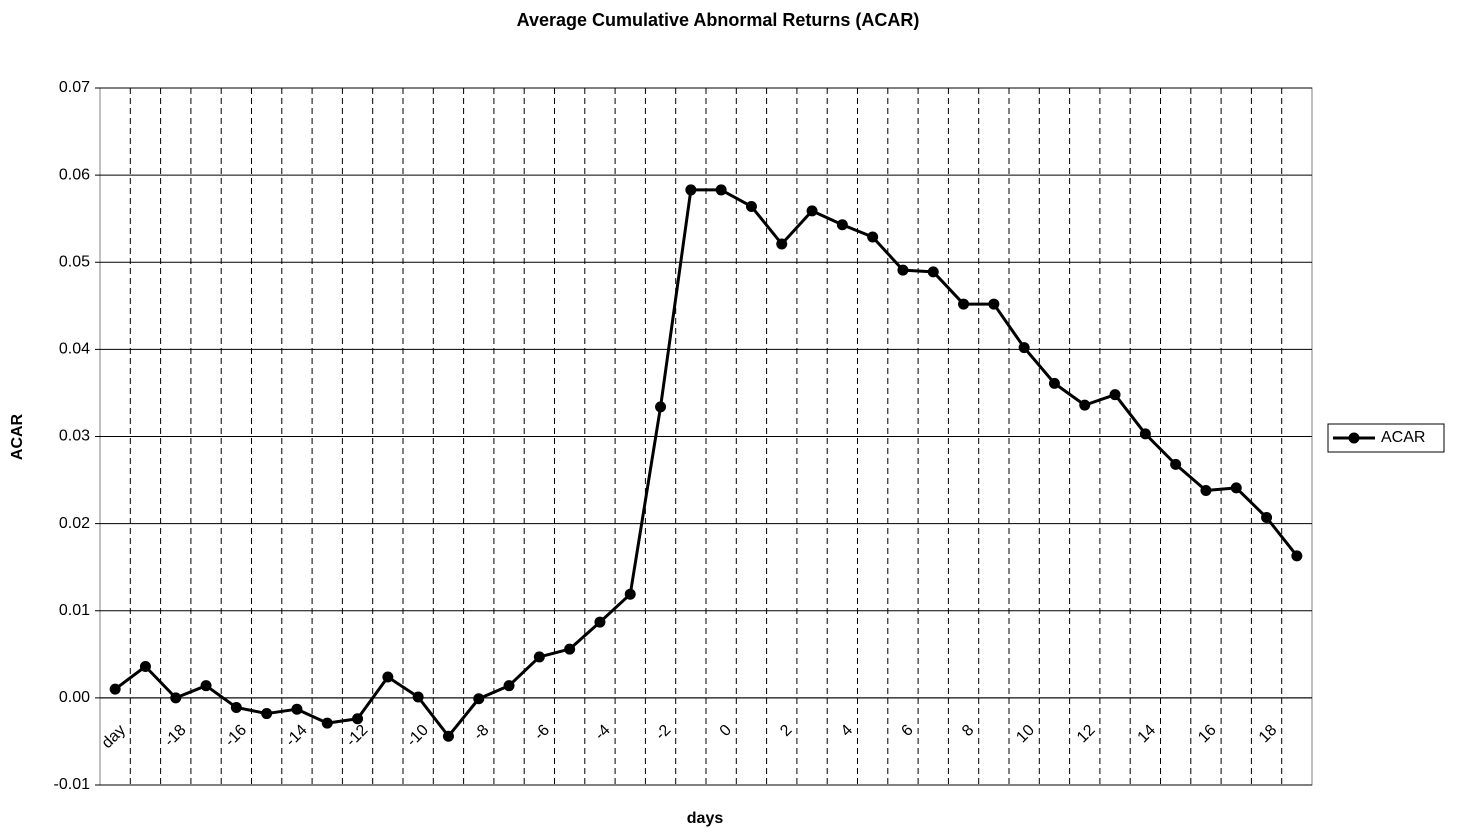  Describe the element at coordinates (74, 87) in the screenshot. I see `y-tick-label: 0.07` at that location.